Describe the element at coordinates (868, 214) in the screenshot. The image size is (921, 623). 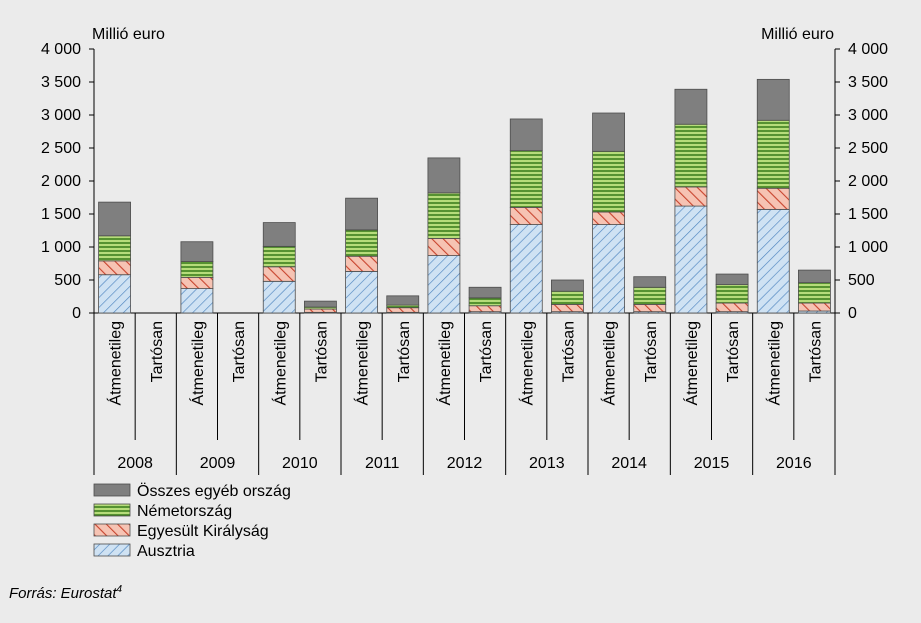
I see `y-tick-label-right: 1 500` at that location.